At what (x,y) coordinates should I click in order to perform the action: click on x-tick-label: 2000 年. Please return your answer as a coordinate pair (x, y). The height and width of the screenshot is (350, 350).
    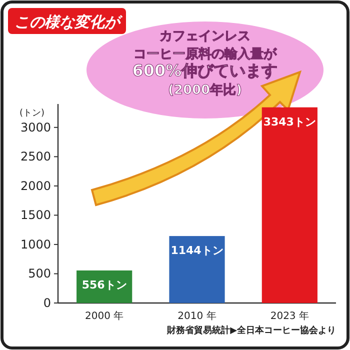
    Looking at the image, I should click on (104, 316).